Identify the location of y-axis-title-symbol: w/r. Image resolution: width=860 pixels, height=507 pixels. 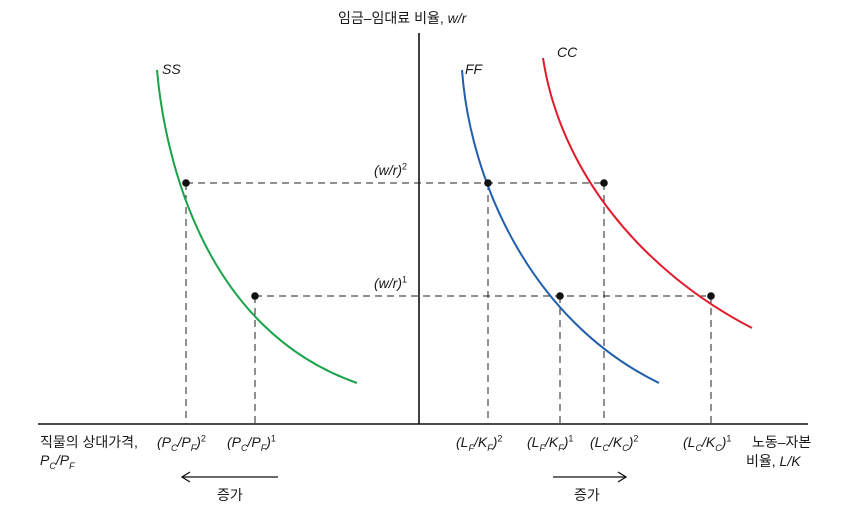
(457, 18).